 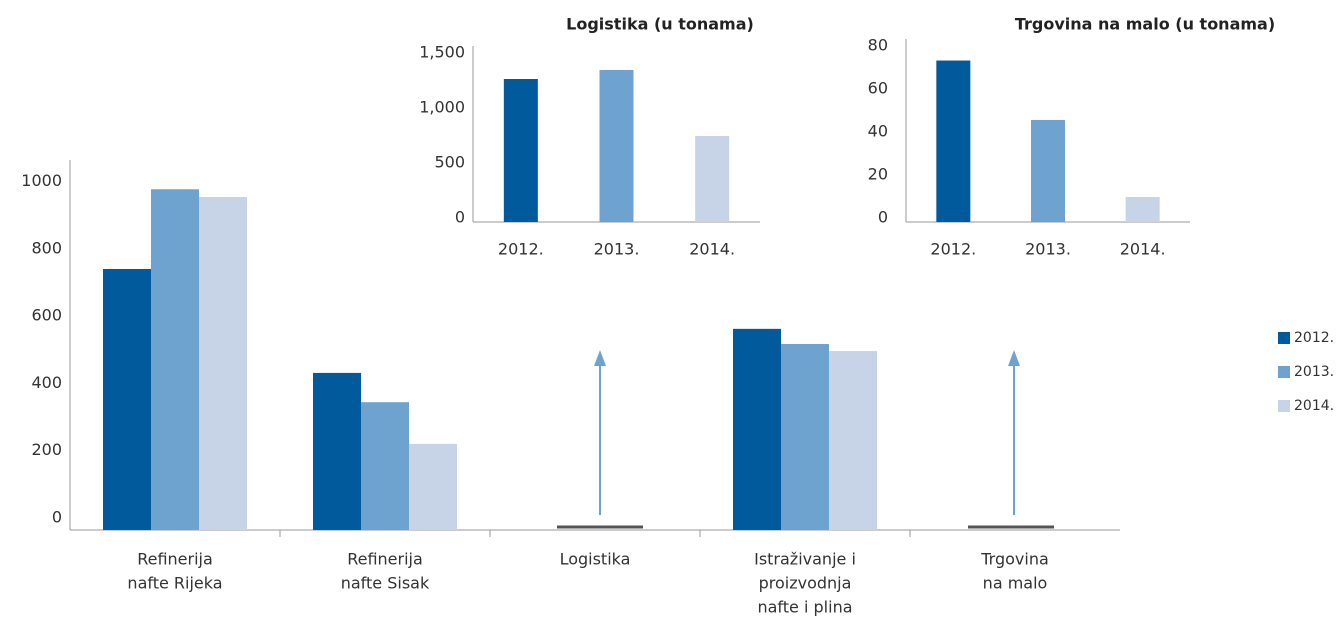 I want to click on y-tick-label: 80, so click(x=878, y=44).